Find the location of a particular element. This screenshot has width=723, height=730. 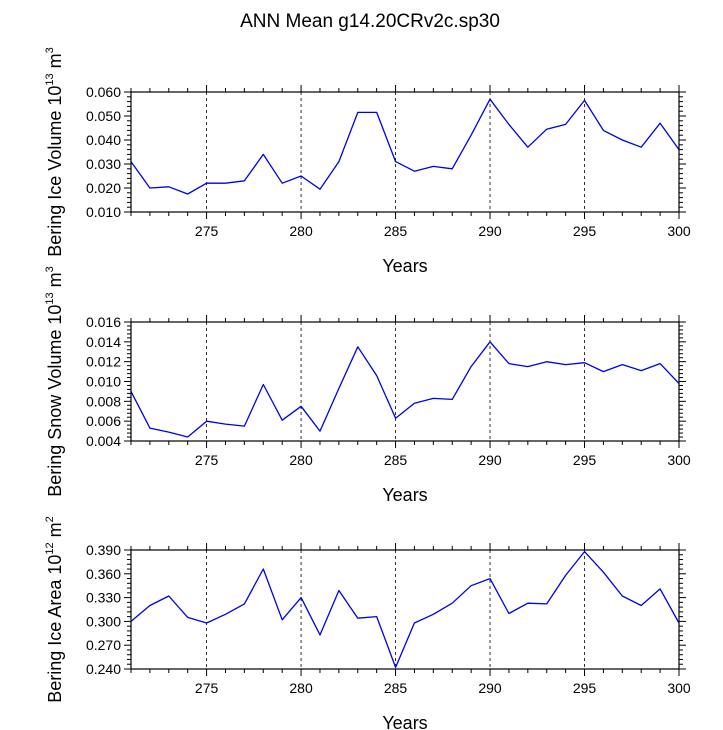

y-tick-label: 0.020 is located at coordinates (103, 188).